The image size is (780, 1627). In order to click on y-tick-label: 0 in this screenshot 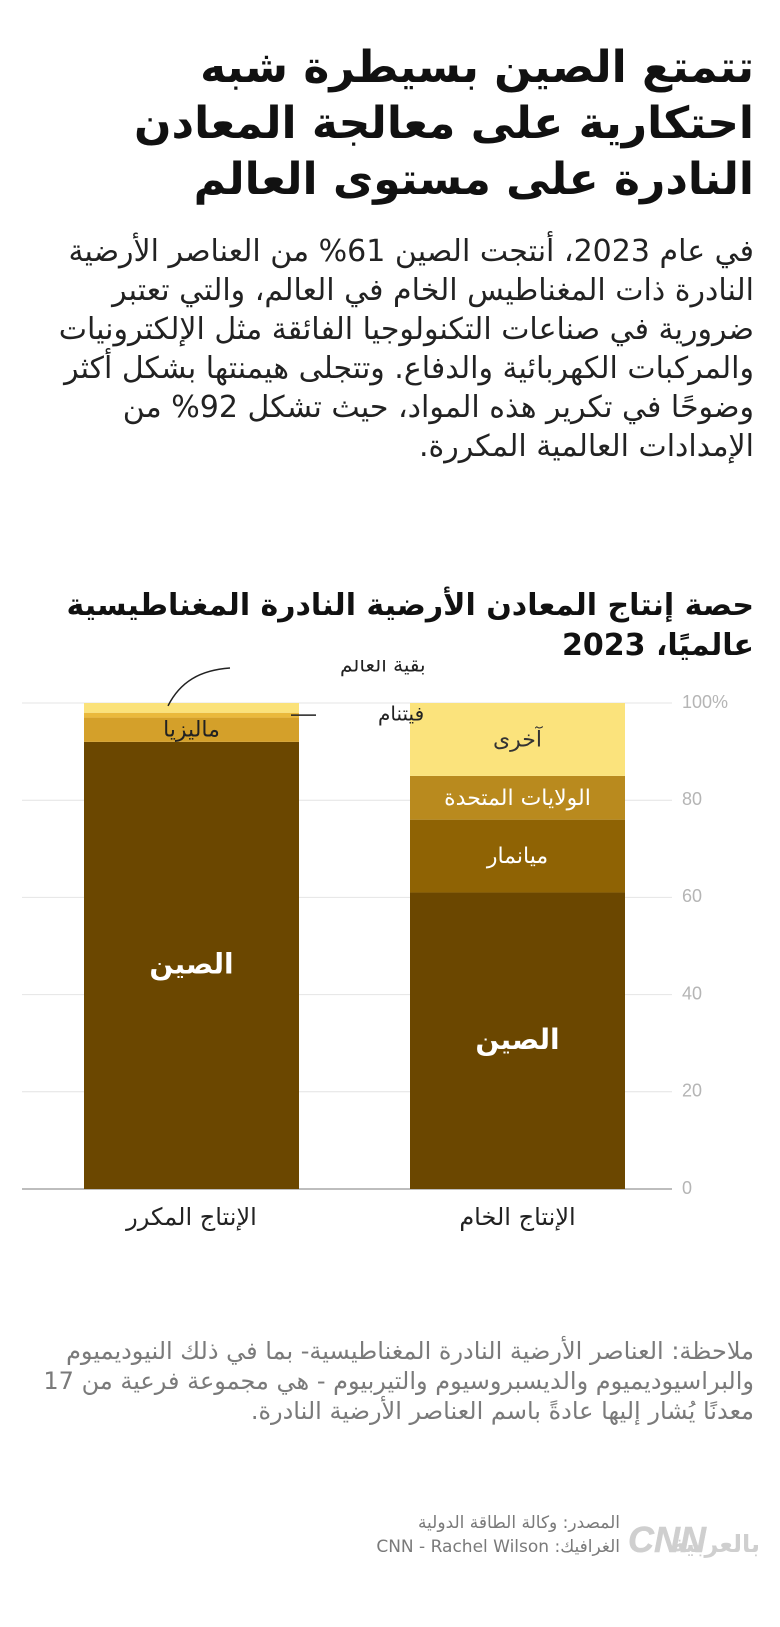, I will do `click(687, 1188)`.